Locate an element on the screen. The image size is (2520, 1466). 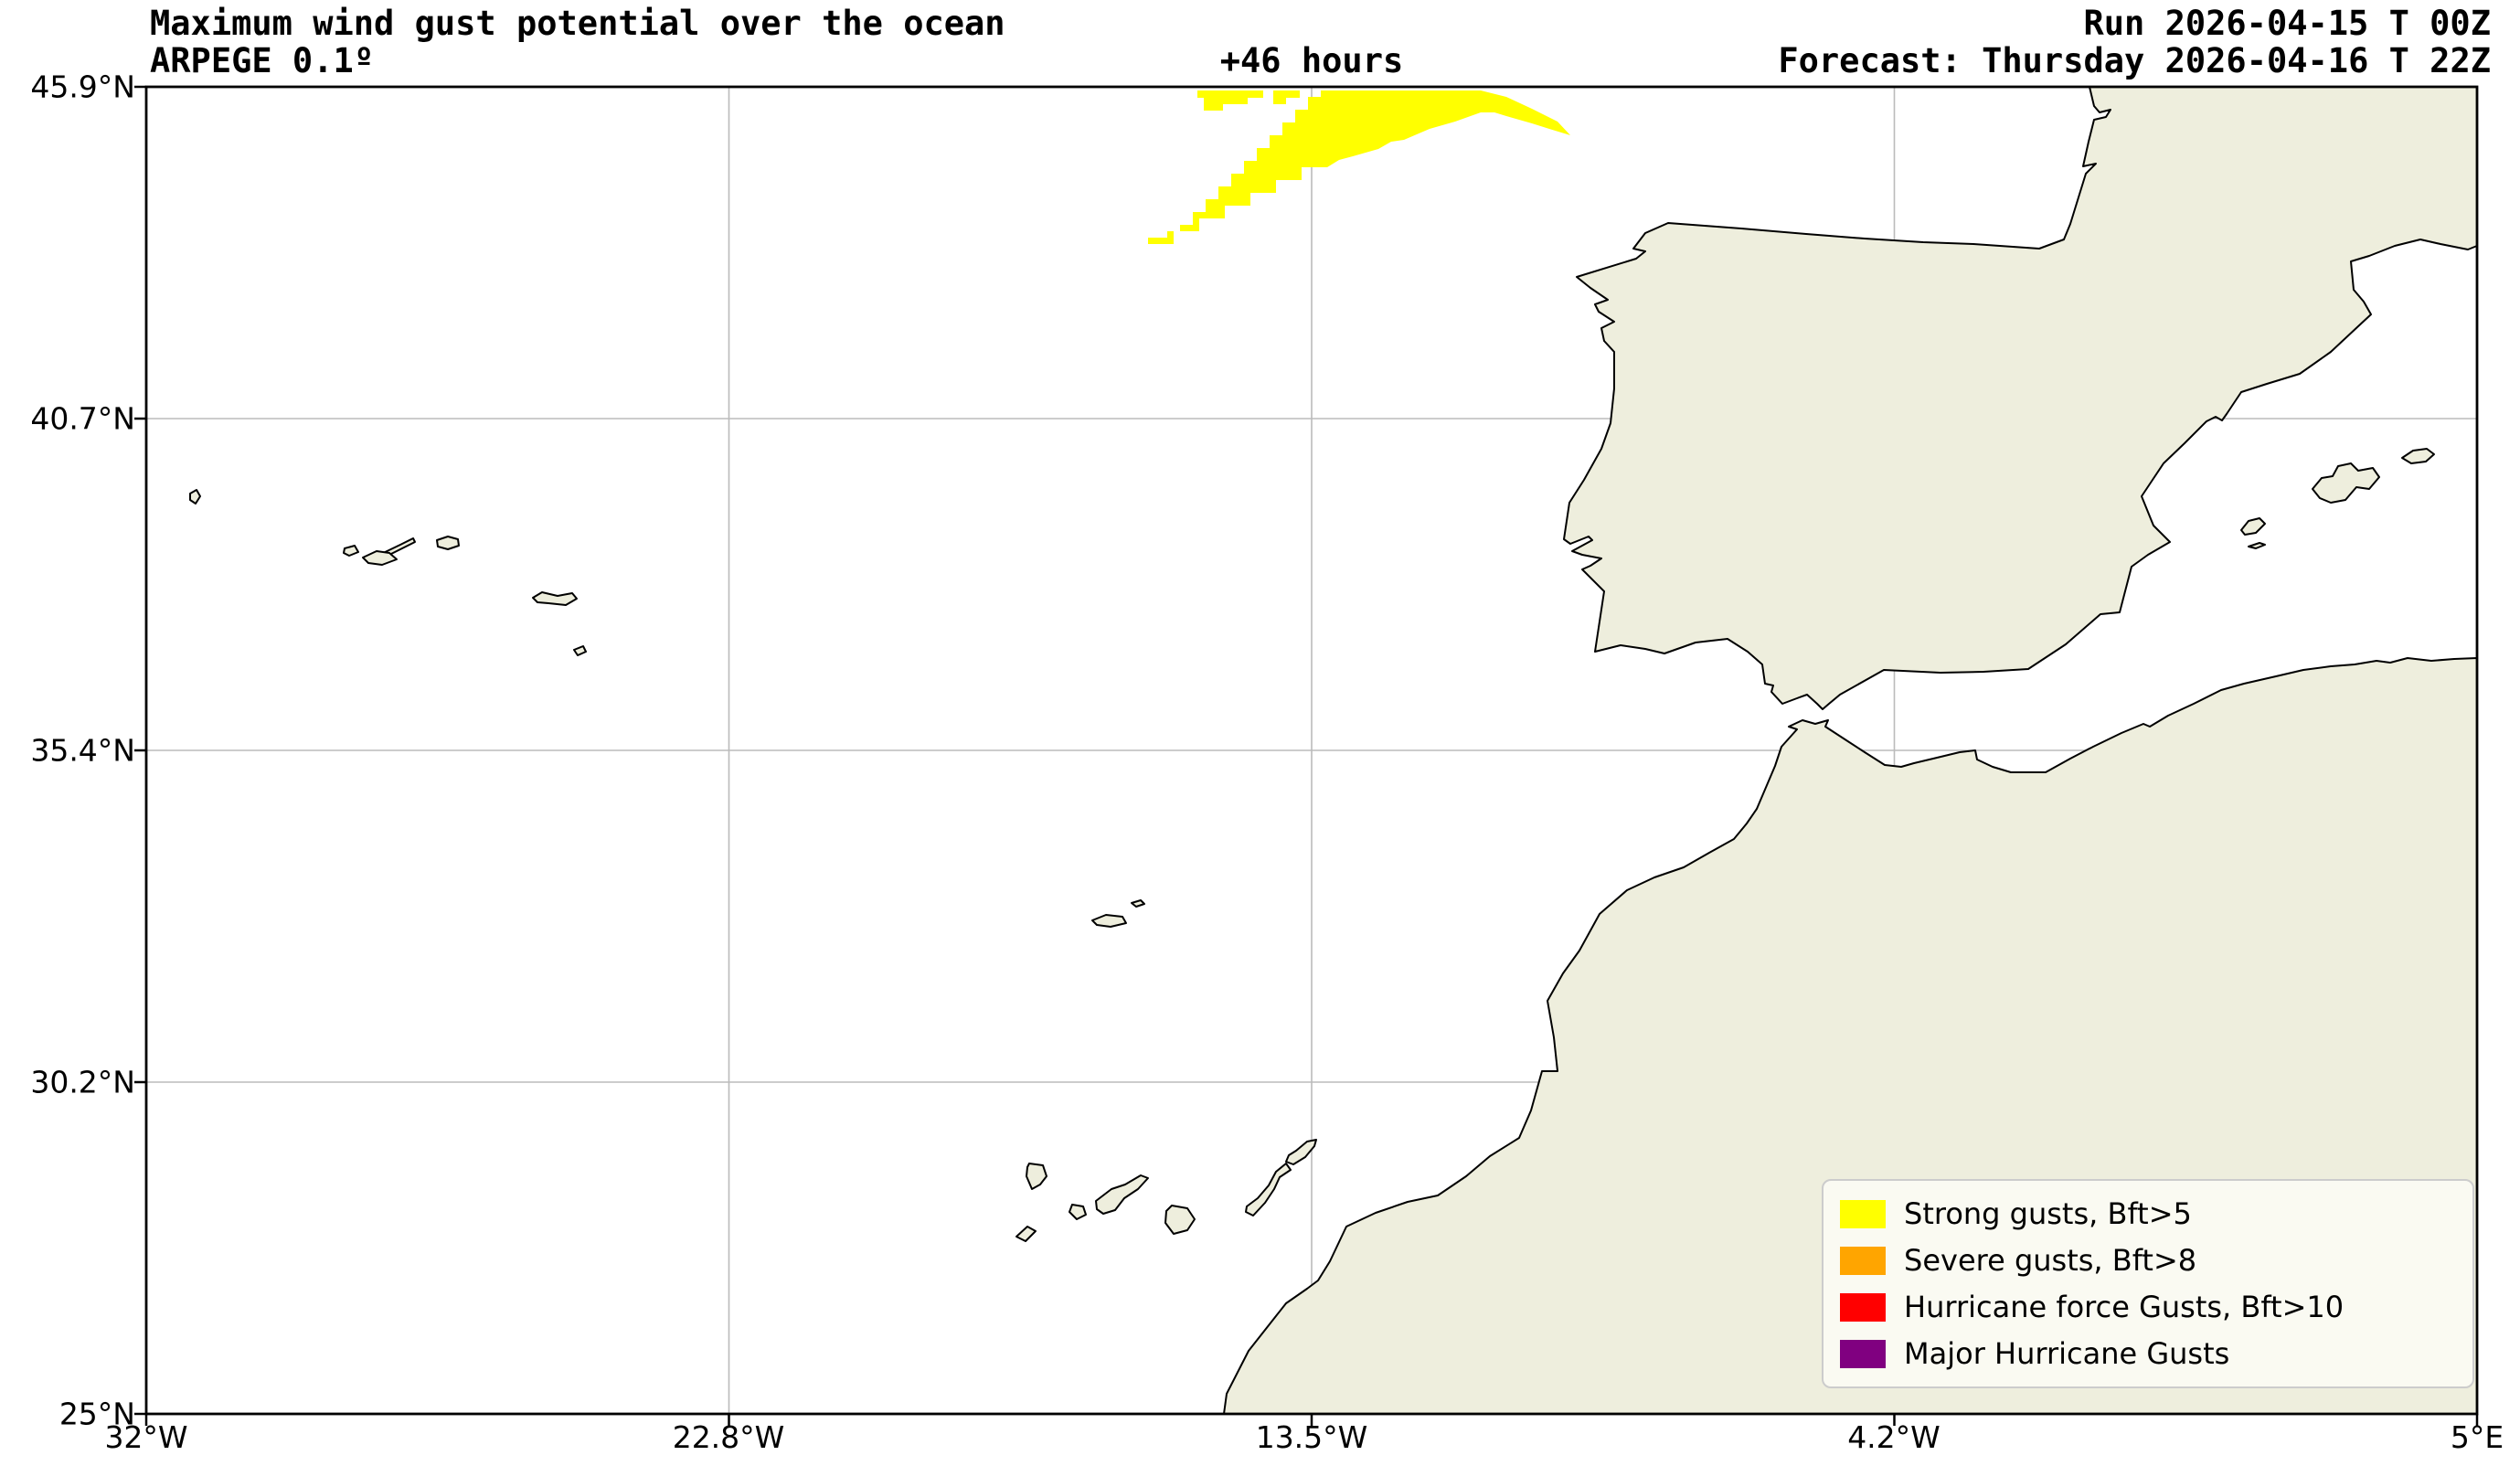
island-mallorca is located at coordinates (2346, 483).